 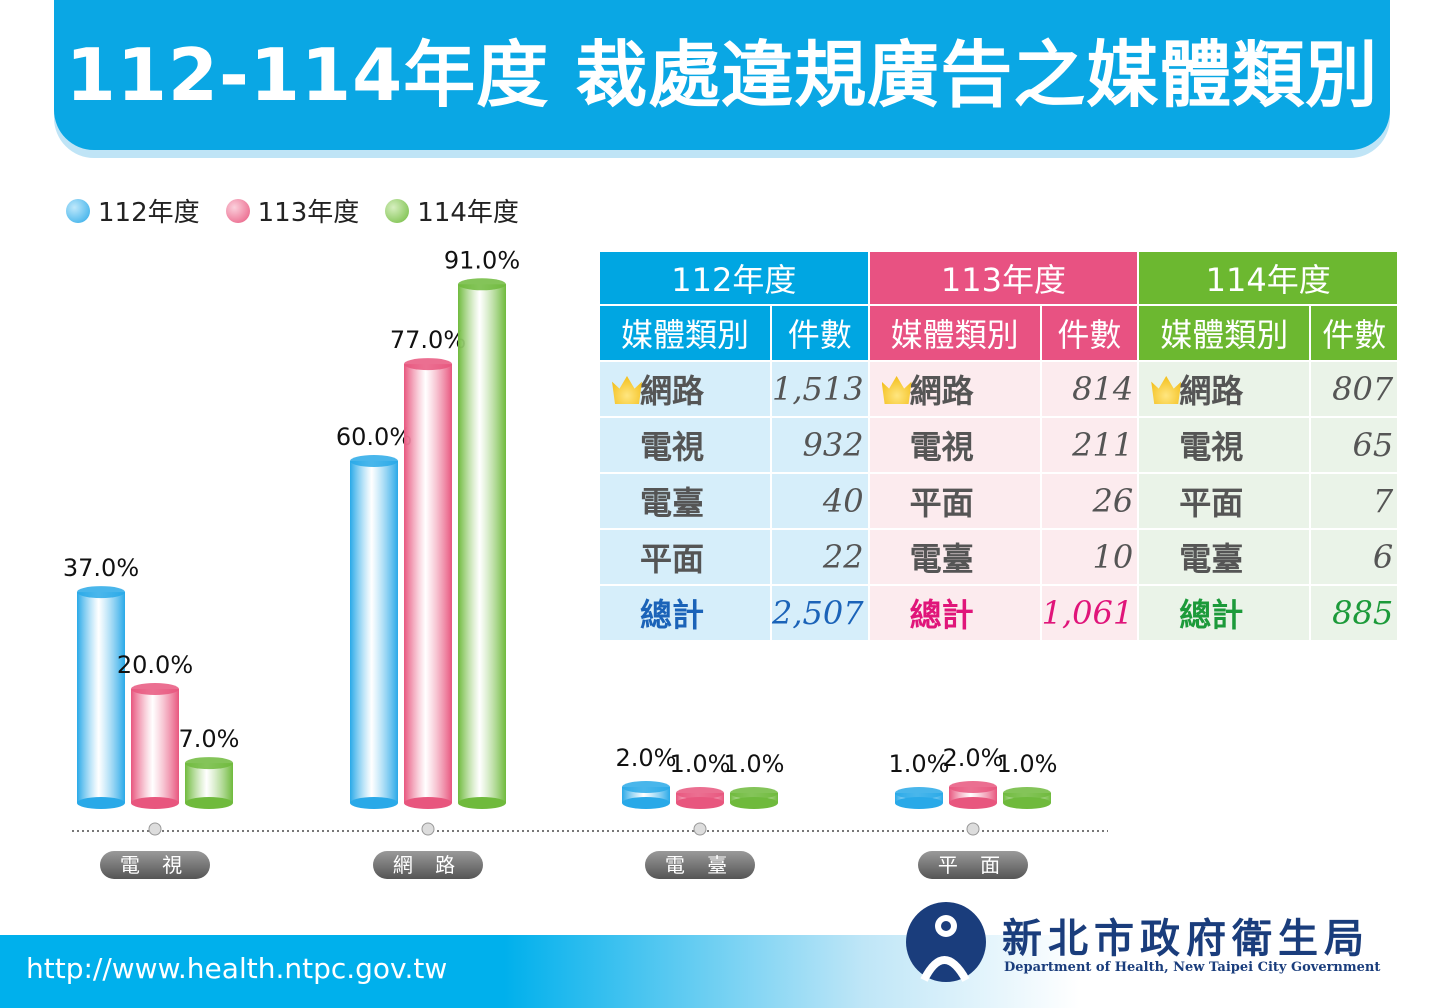 I want to click on category-label: 電 視, so click(x=155, y=865).